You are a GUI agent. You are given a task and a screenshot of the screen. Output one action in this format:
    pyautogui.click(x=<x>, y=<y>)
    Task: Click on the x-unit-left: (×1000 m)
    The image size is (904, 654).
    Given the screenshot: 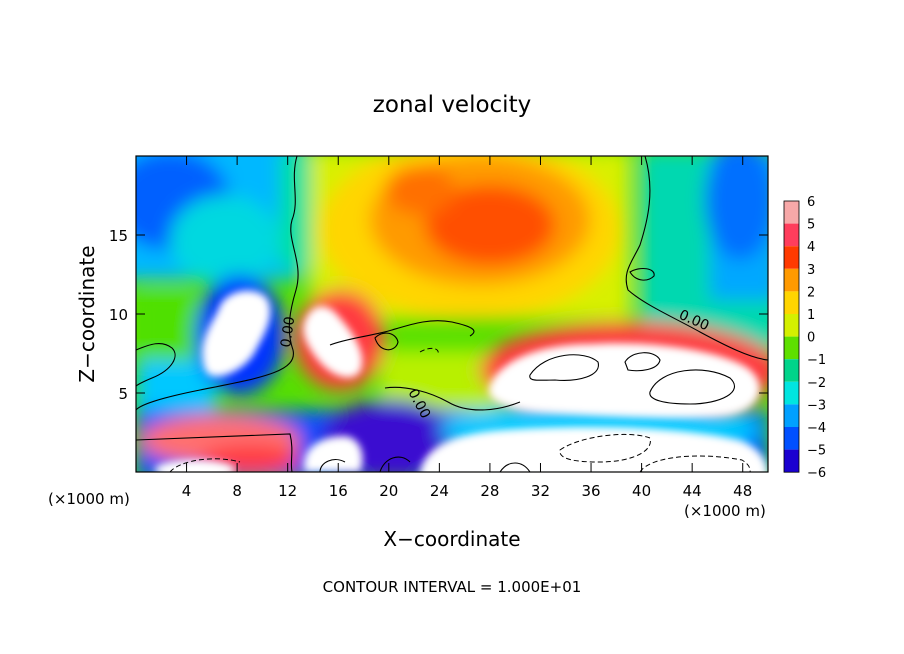 What is the action you would take?
    pyautogui.click(x=89, y=499)
    